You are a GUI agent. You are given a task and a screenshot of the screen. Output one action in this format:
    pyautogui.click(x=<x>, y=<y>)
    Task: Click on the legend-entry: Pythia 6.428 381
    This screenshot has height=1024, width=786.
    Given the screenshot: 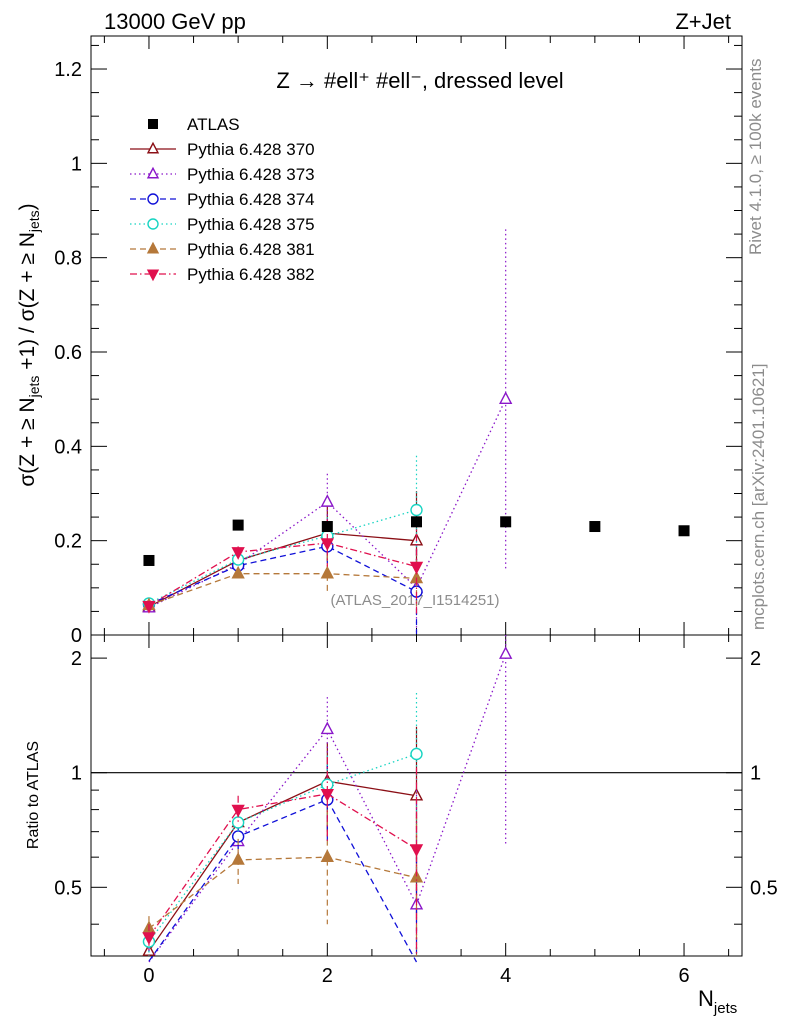 What is the action you would take?
    pyautogui.click(x=222, y=249)
    